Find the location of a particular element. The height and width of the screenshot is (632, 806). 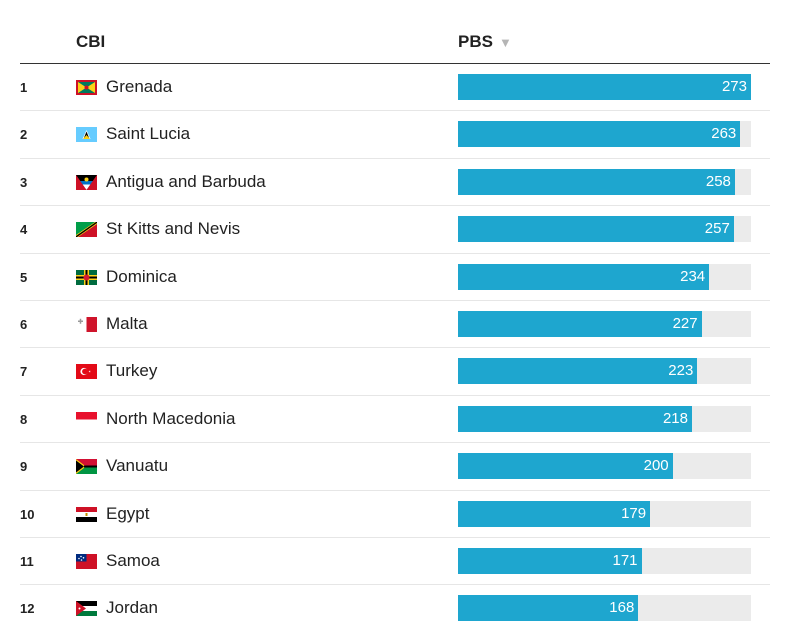

bar-value-label: 179 is located at coordinates (634, 513).